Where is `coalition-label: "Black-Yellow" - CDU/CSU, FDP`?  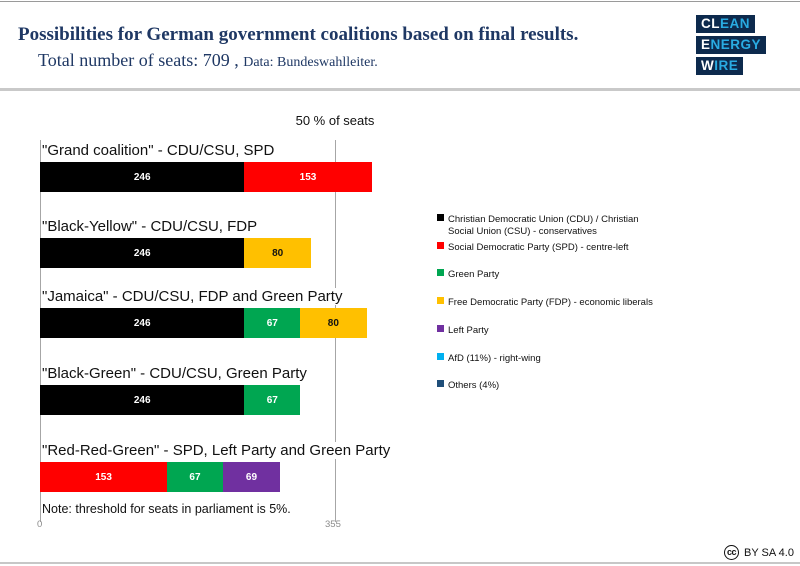
coalition-label: "Black-Yellow" - CDU/CSU, FDP is located at coordinates (152, 226).